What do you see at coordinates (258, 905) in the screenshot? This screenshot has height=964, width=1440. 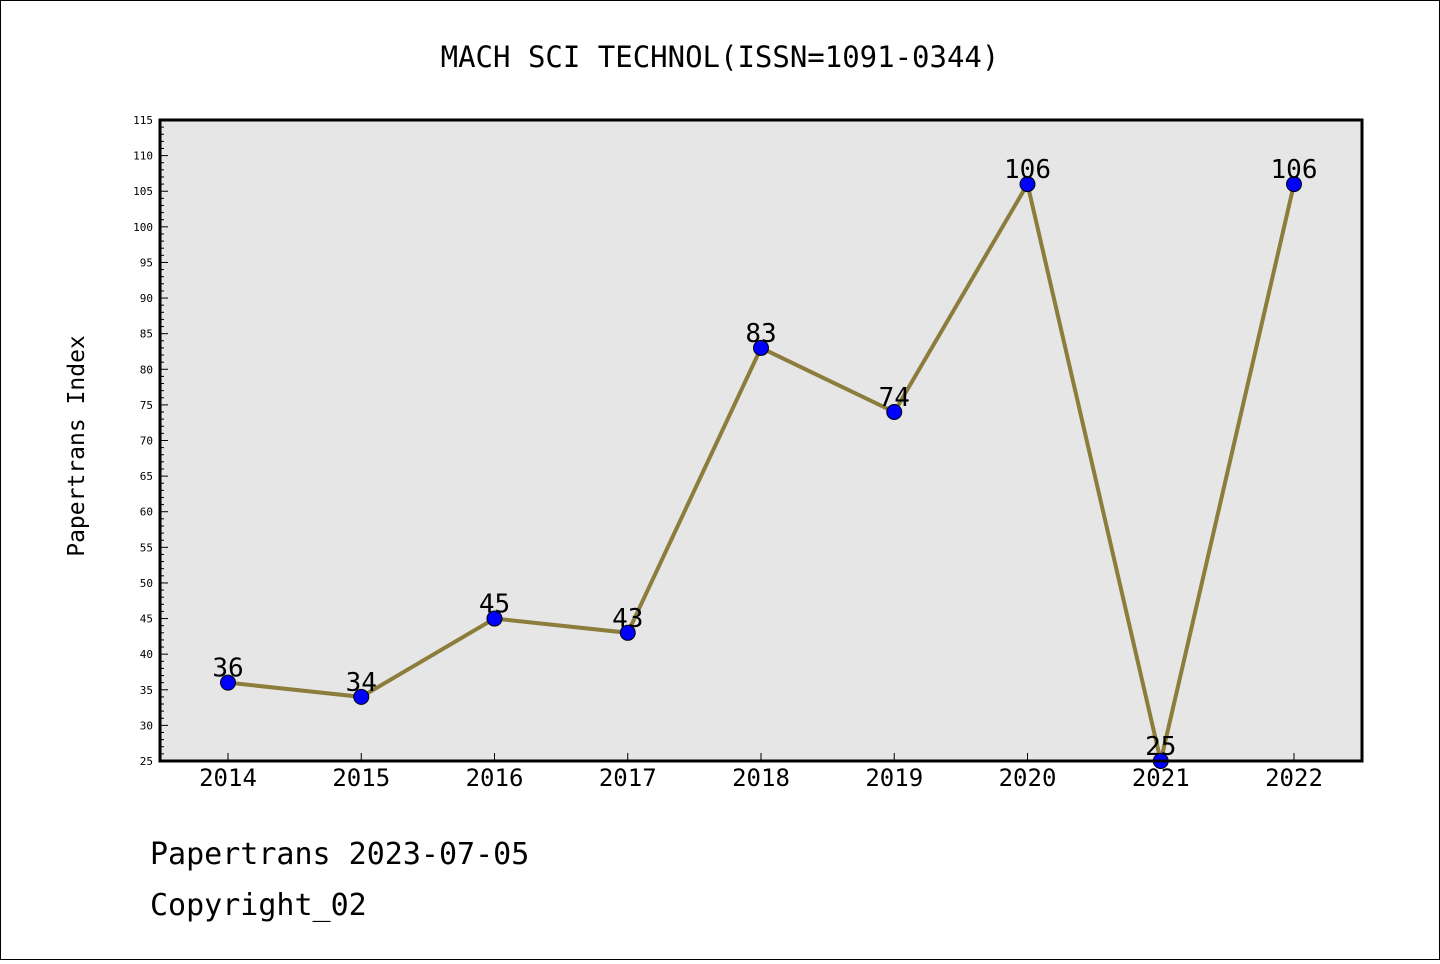 I see `footer-copyright: Copyright_02` at bounding box center [258, 905].